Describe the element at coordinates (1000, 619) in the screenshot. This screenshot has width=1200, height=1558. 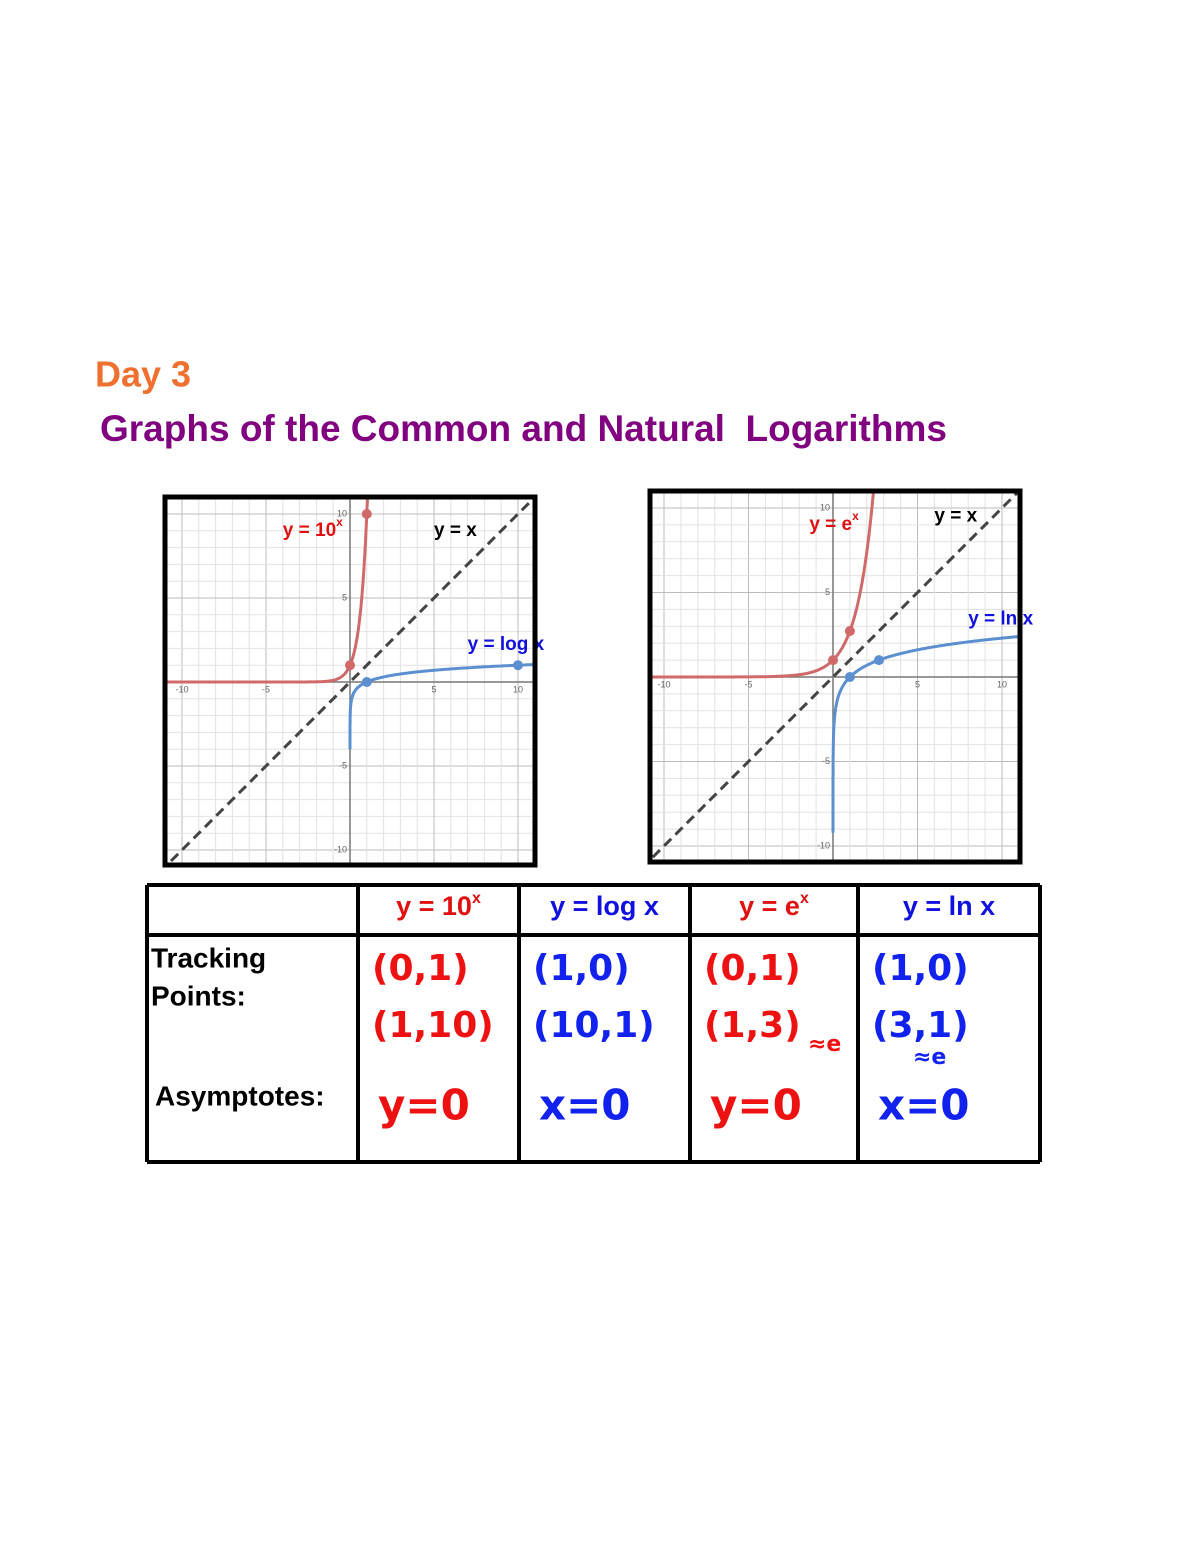
I see `log-label: y = ln x` at that location.